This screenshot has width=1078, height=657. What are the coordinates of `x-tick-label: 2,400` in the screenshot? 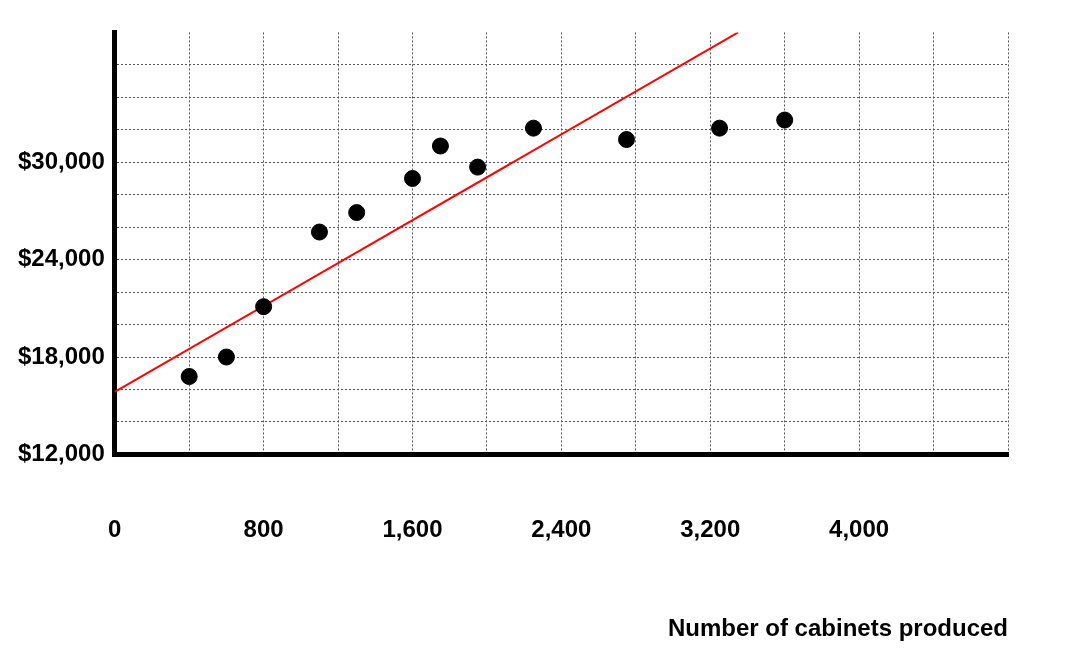 It's located at (561, 529).